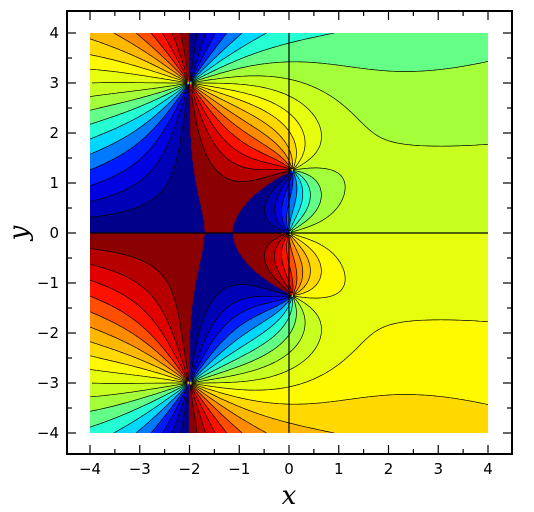 The width and height of the screenshot is (534, 512). Describe the element at coordinates (140, 469) in the screenshot. I see `x-tick-label: −3` at that location.